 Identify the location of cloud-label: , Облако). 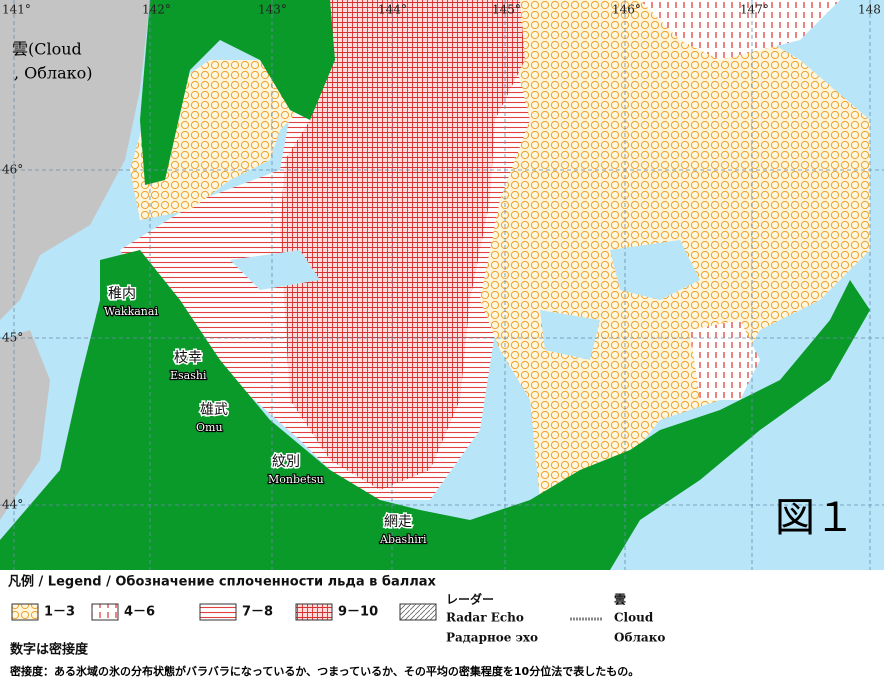
(53, 73).